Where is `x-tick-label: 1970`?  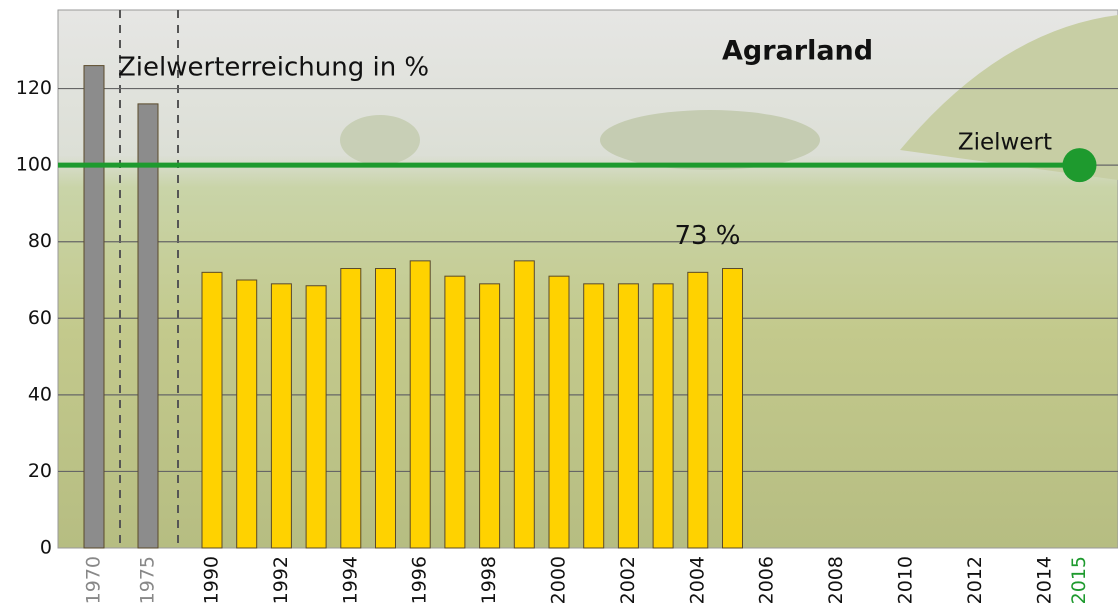 x-tick-label: 1970 is located at coordinates (94, 580).